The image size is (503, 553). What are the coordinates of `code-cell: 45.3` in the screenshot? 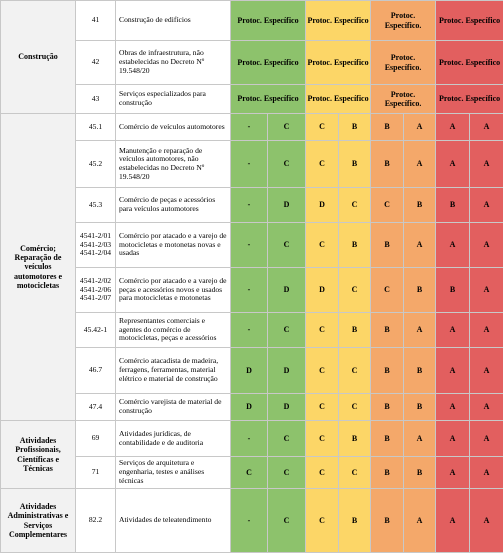 It's located at (96, 205).